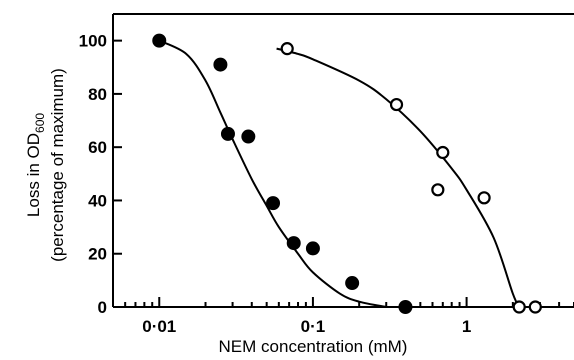 The width and height of the screenshot is (574, 360). What do you see at coordinates (57, 165) in the screenshot?
I see `y-axis-label-line2: (percentage of maximum)` at bounding box center [57, 165].